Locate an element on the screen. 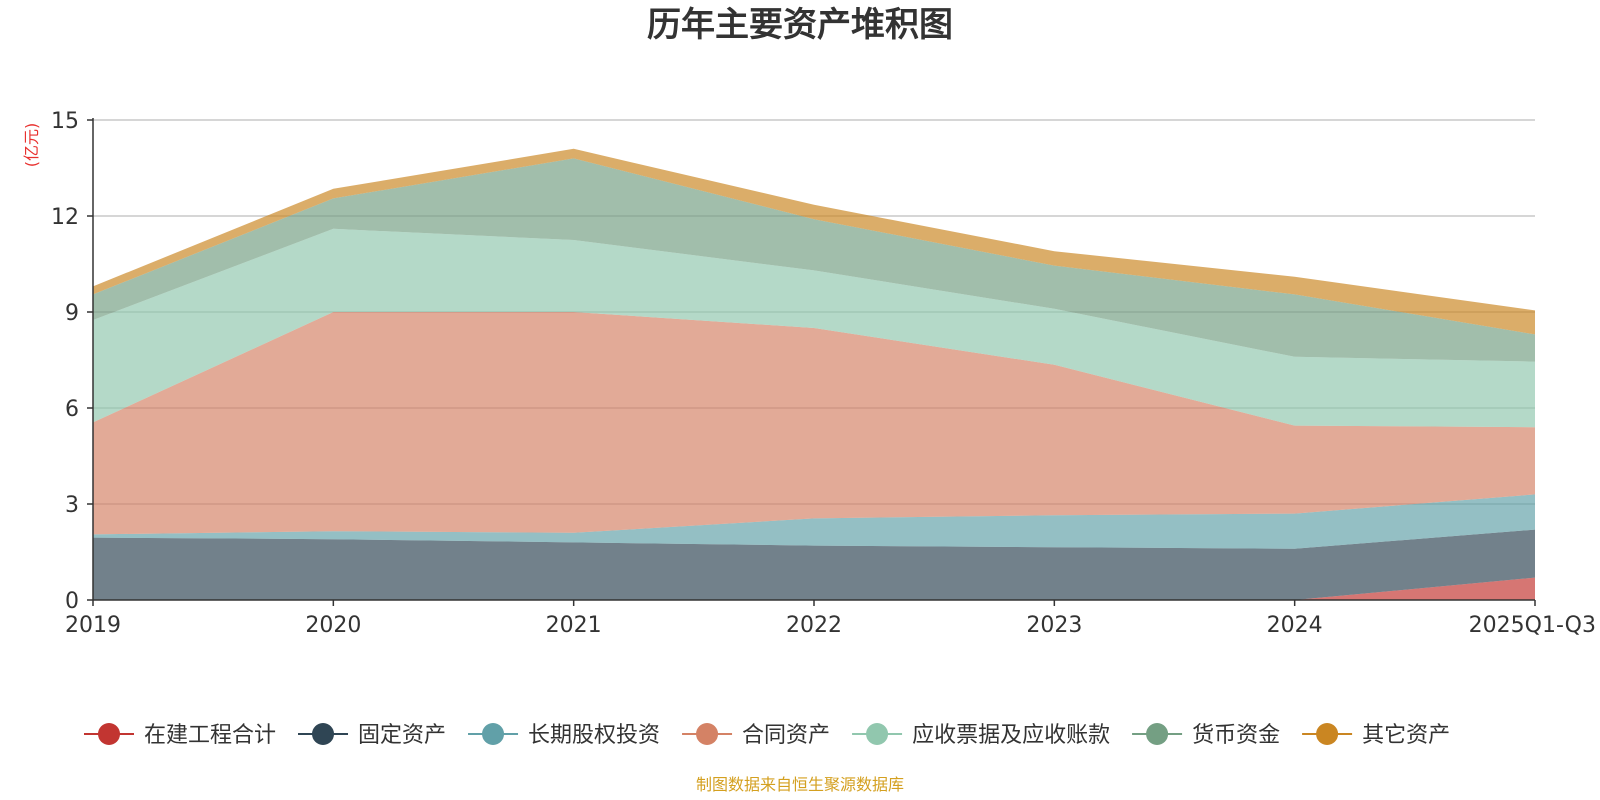 The image size is (1600, 800). y-tick-label-0: 0 is located at coordinates (72, 601).